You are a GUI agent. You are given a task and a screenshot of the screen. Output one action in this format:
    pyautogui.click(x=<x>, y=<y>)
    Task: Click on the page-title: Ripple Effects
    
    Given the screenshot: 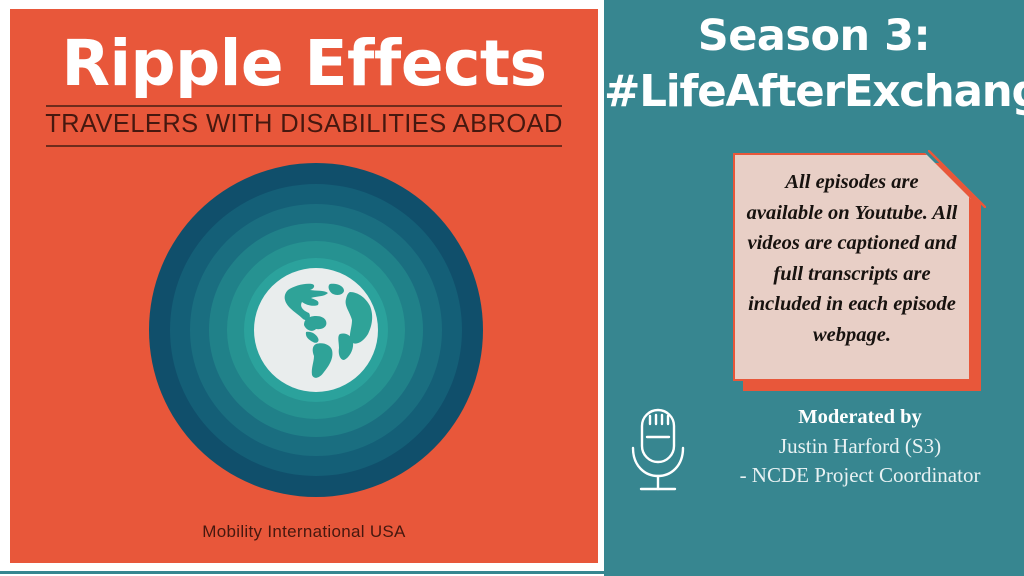 What is the action you would take?
    pyautogui.click(x=304, y=63)
    